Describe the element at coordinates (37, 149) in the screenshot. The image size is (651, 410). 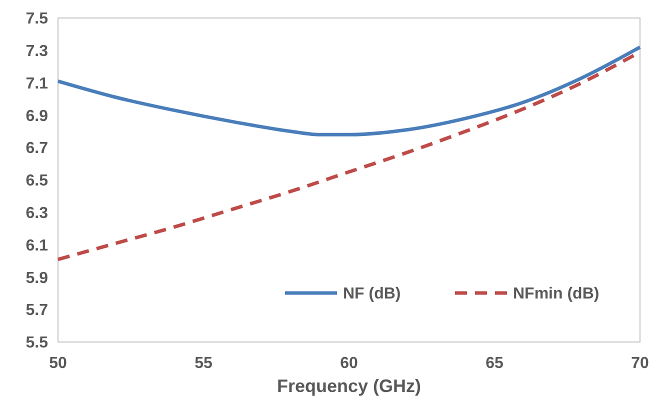
I see `y-tick-label: 6.7` at that location.